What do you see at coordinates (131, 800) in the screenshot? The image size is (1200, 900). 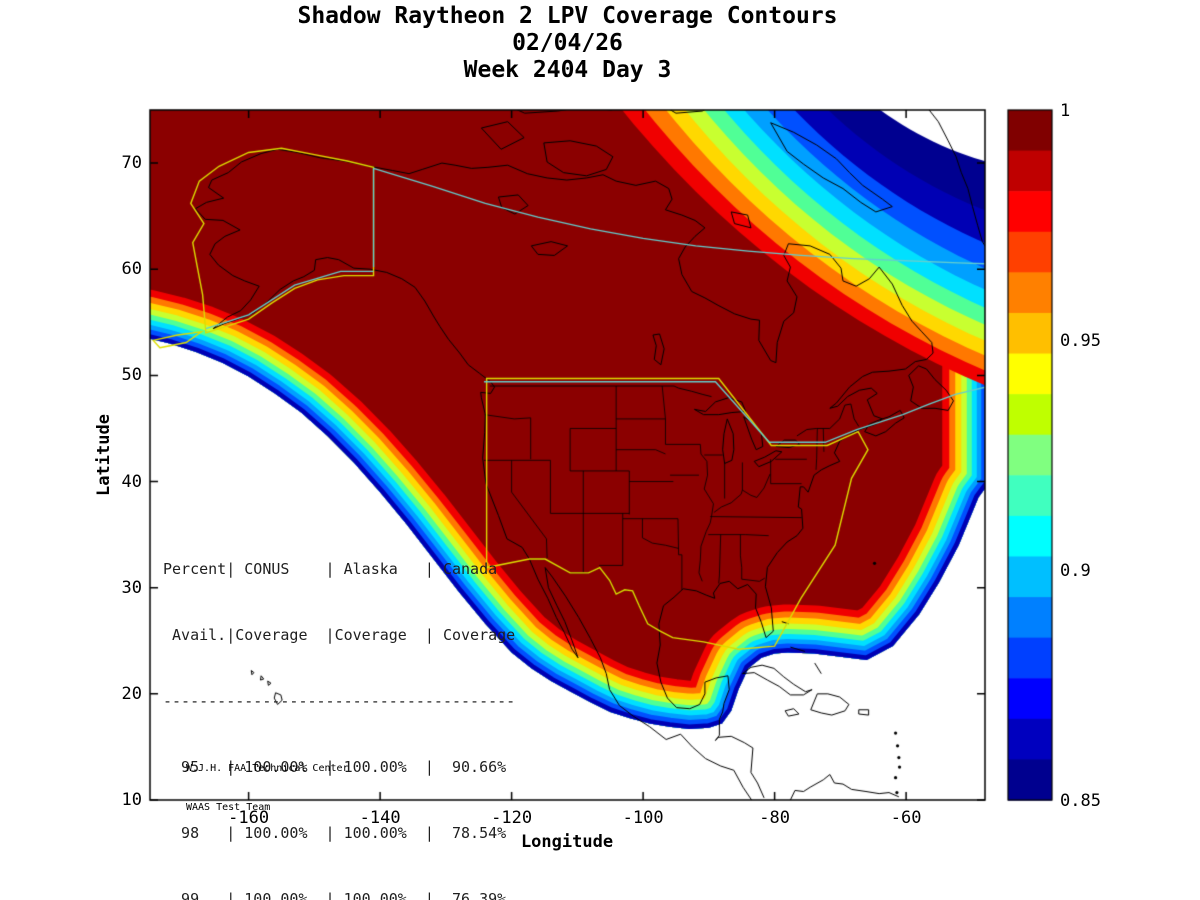 I see `y-tick-label: 10` at bounding box center [131, 800].